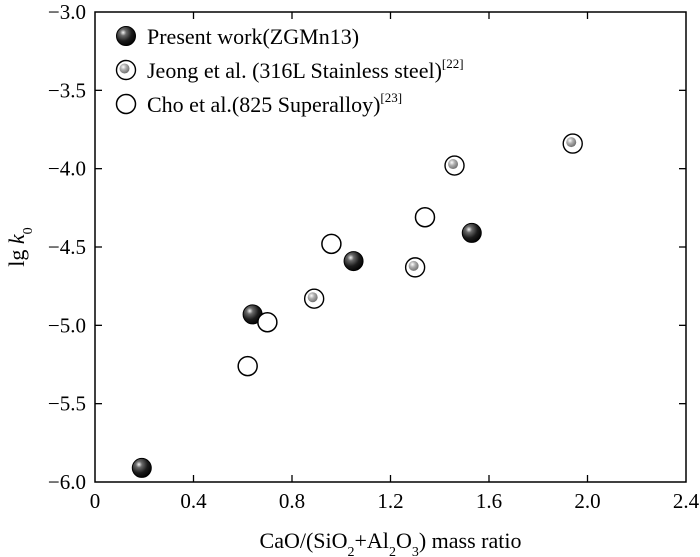  I want to click on x-tick-label: 2.0, so click(587, 501).